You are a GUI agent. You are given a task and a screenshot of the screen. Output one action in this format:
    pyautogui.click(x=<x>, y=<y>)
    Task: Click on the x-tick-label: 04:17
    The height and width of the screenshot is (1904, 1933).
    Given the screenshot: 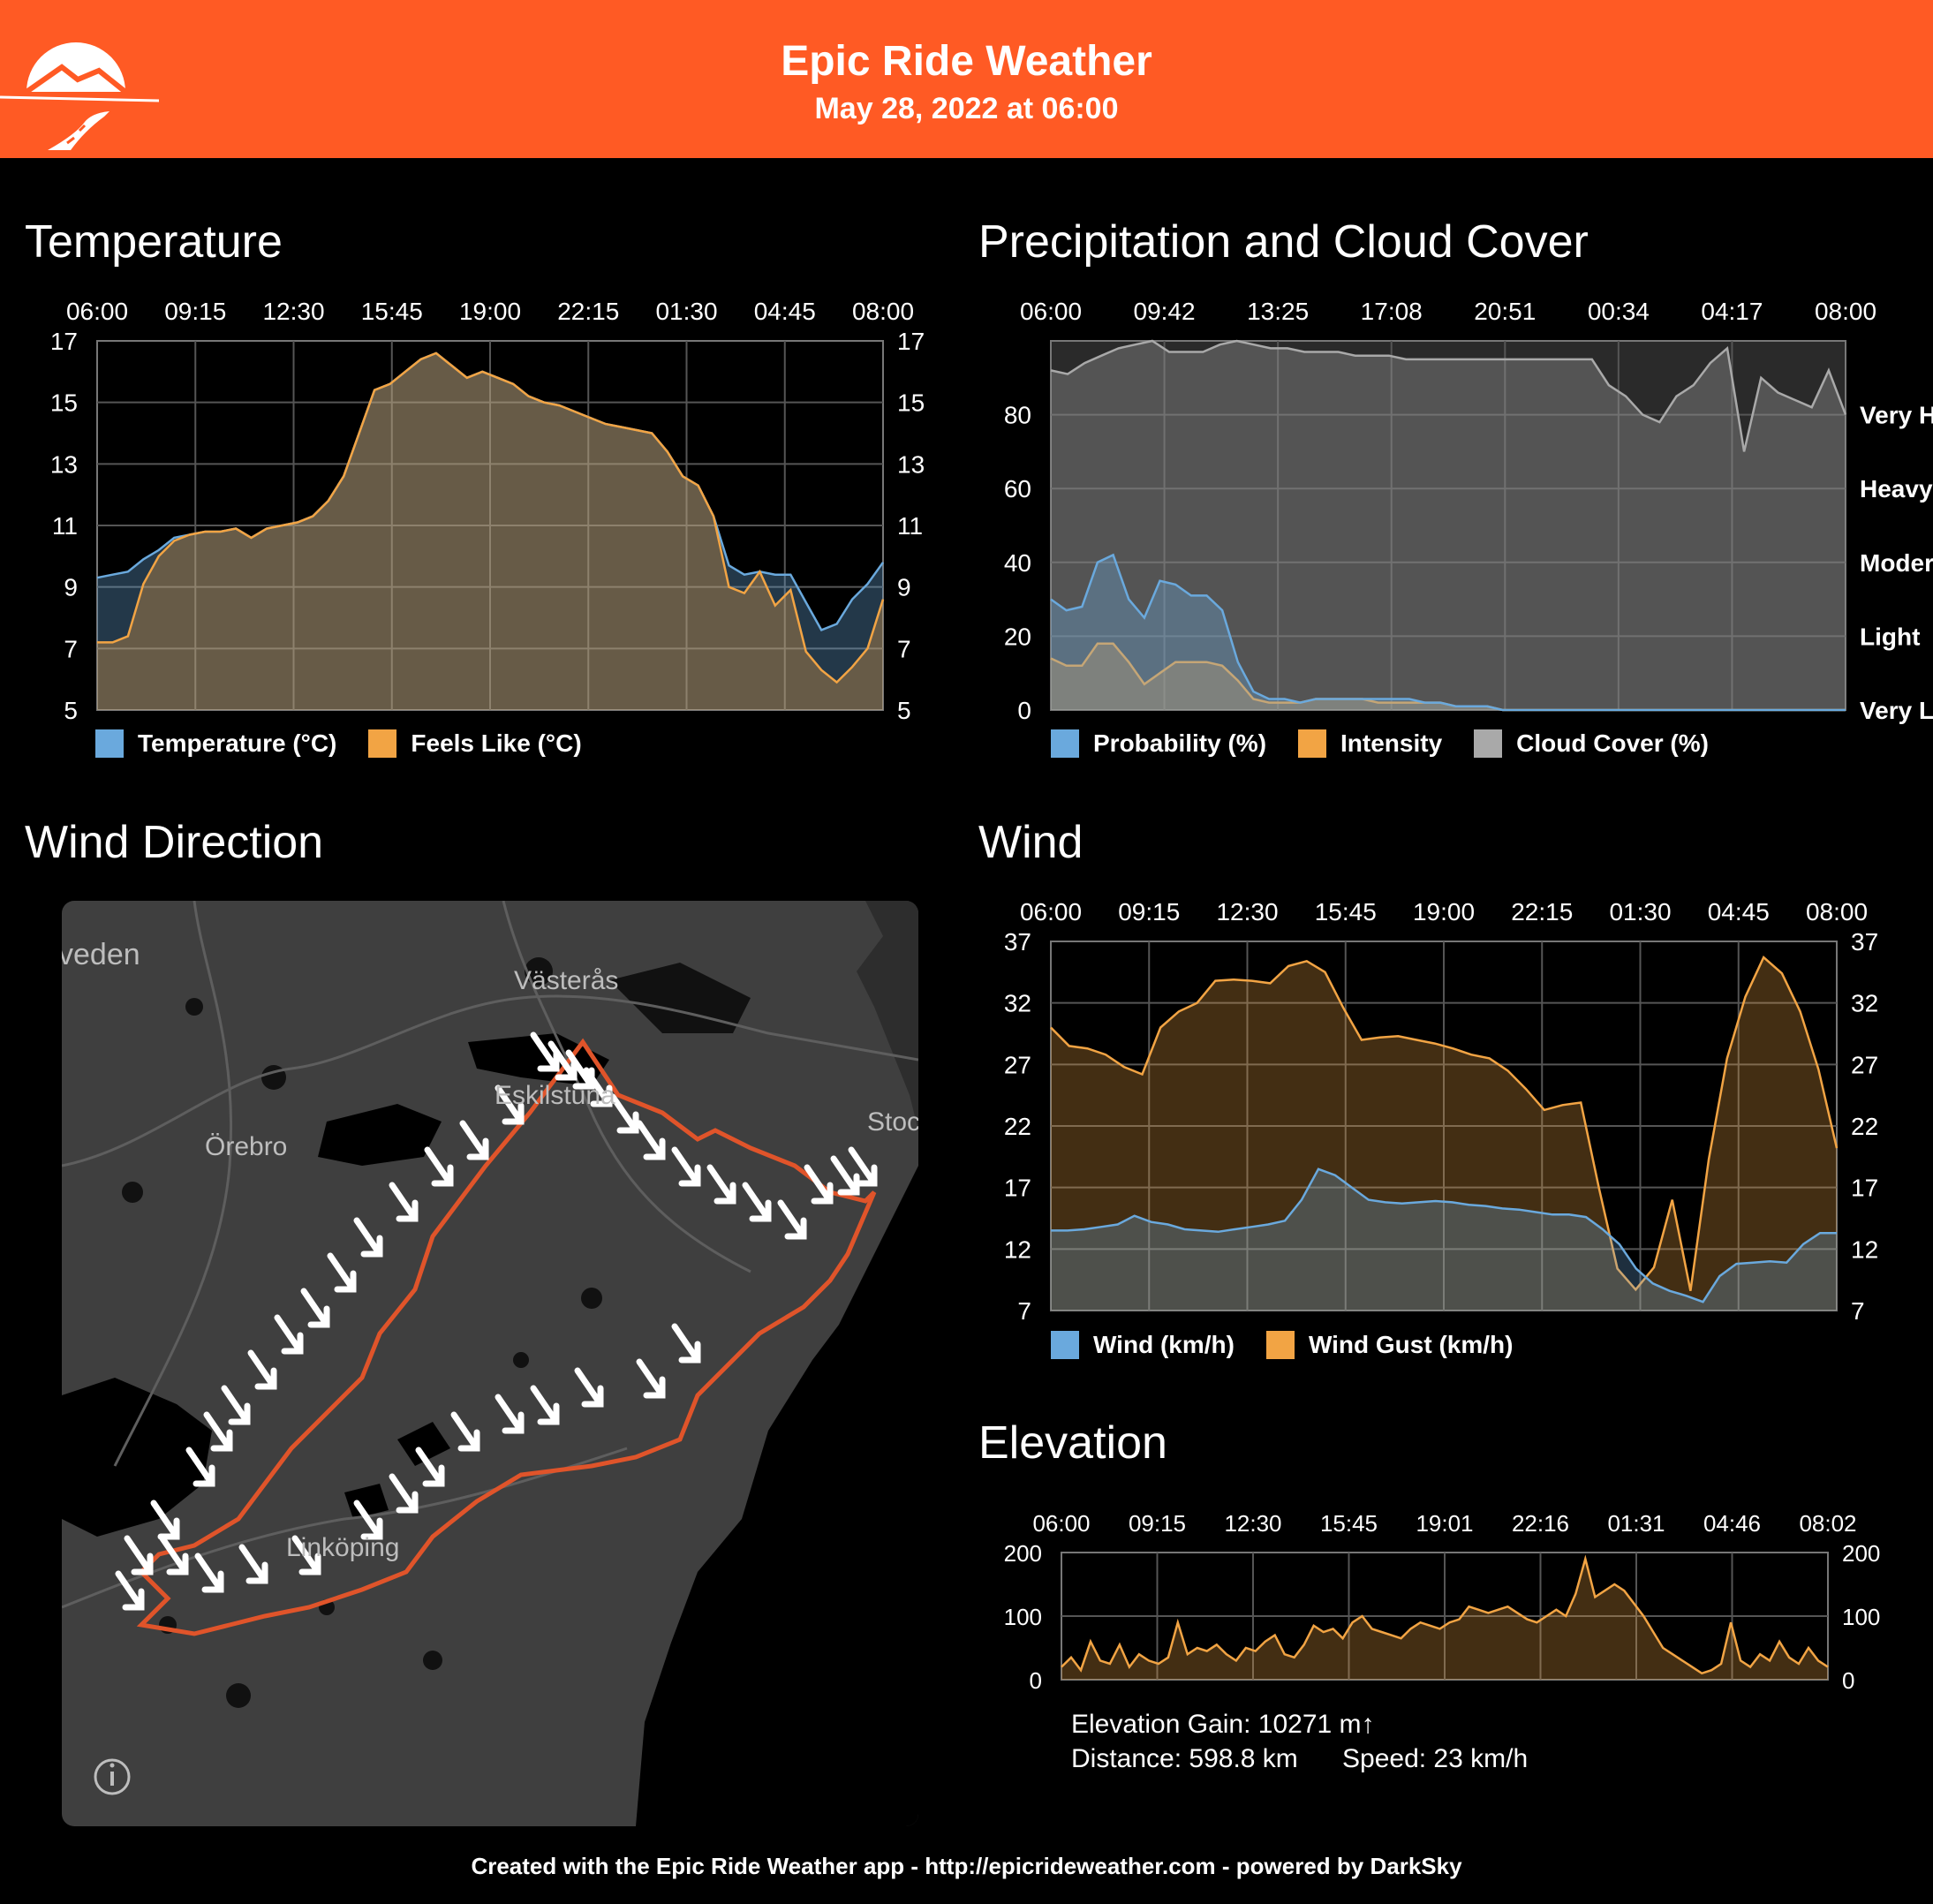 What is the action you would take?
    pyautogui.click(x=1732, y=311)
    